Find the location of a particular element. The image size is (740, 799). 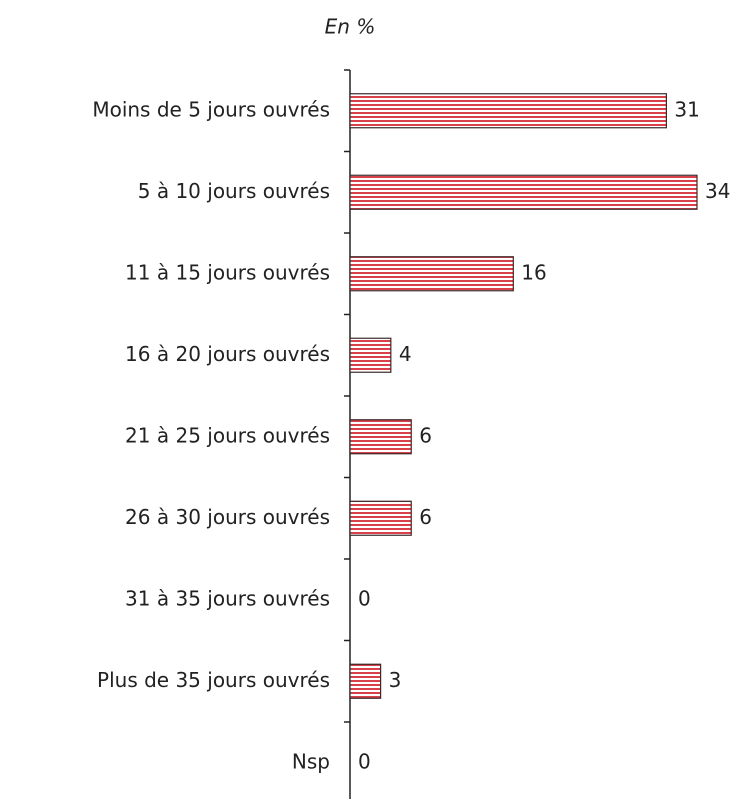

category-label: 5 à 10 jours ouvrés is located at coordinates (234, 191).